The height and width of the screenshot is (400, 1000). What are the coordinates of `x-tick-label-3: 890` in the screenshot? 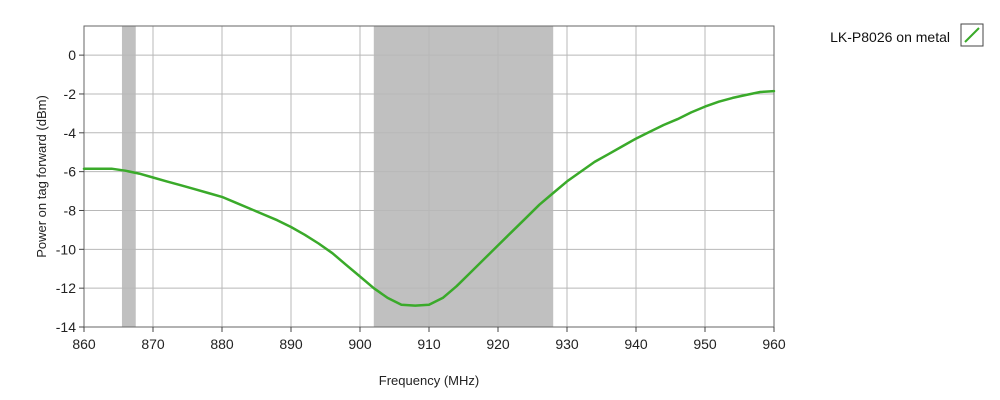 It's located at (291, 344).